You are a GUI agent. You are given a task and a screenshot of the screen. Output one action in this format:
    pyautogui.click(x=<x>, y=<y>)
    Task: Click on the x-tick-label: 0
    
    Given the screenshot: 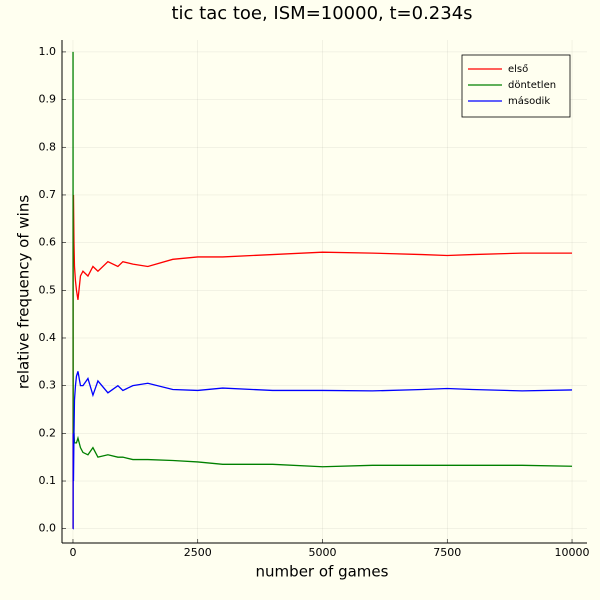 What is the action you would take?
    pyautogui.click(x=72, y=552)
    